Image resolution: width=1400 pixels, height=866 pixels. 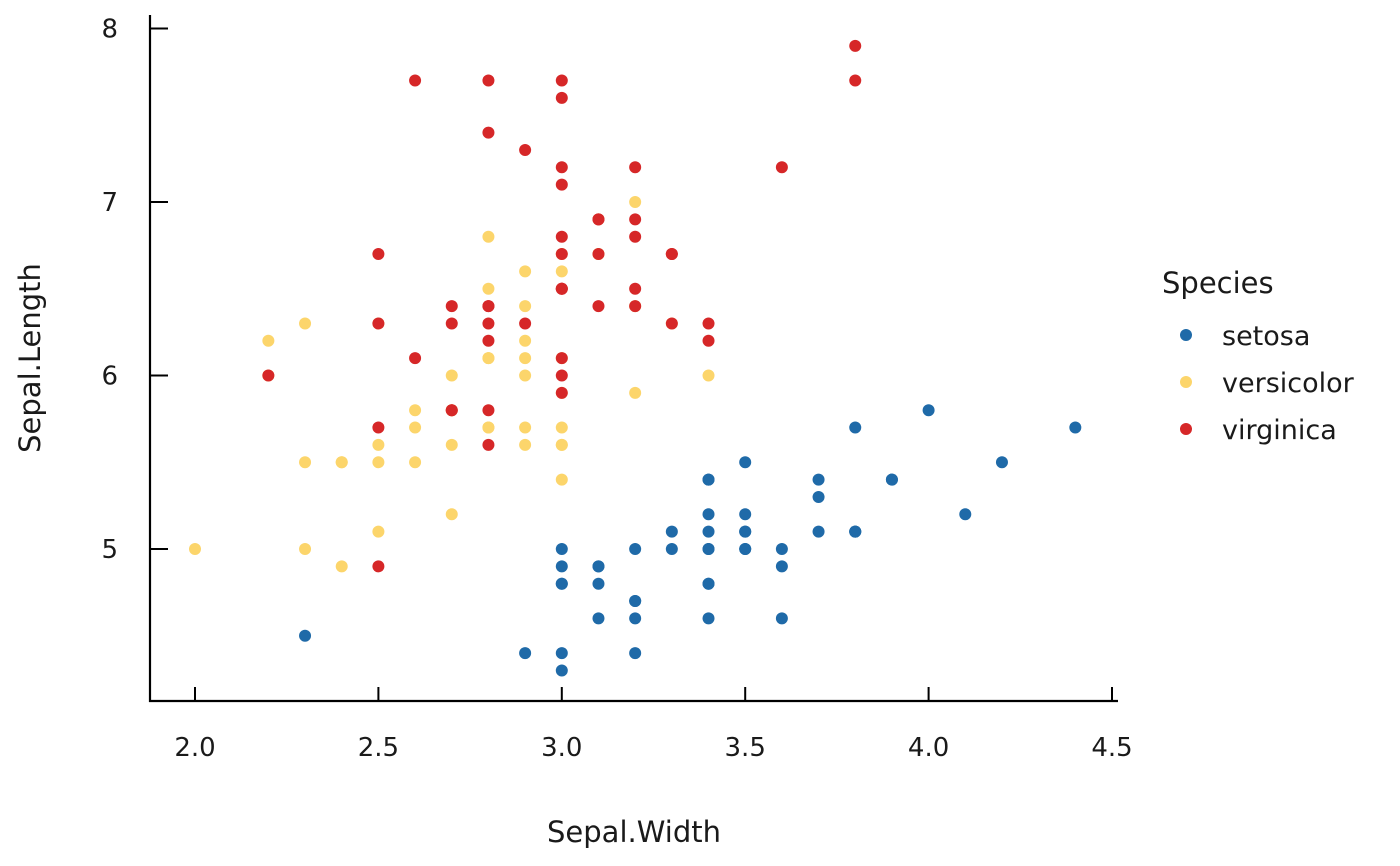 What do you see at coordinates (1111, 748) in the screenshot?
I see `x-tick-label: 4.5` at bounding box center [1111, 748].